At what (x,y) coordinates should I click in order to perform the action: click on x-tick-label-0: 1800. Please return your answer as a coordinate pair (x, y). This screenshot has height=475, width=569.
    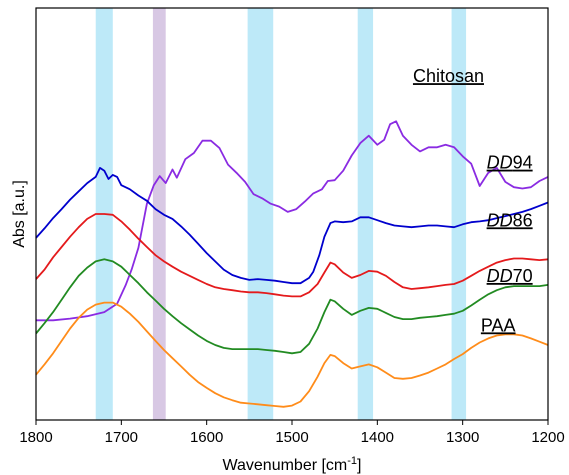
    Looking at the image, I should click on (35, 437).